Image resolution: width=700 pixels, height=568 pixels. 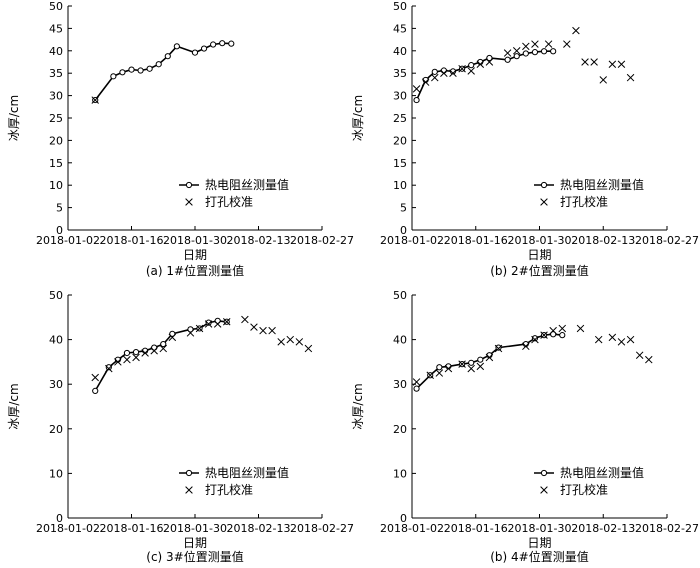 What do you see at coordinates (539, 556) in the screenshot?
I see `panel-caption: (b) 4#位置测量值` at bounding box center [539, 556].